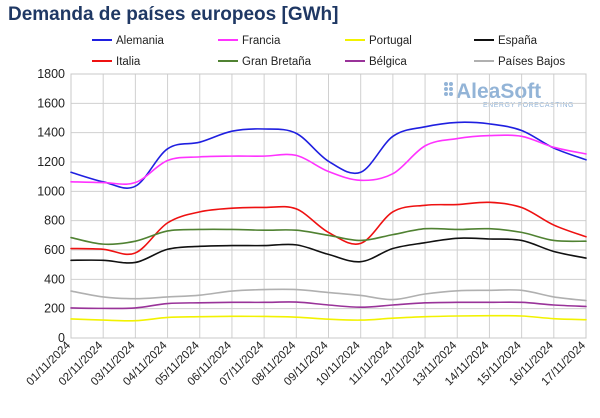 Image resolution: width=600 pixels, height=418 pixels. I want to click on y-tick-label: 200, so click(54, 309).